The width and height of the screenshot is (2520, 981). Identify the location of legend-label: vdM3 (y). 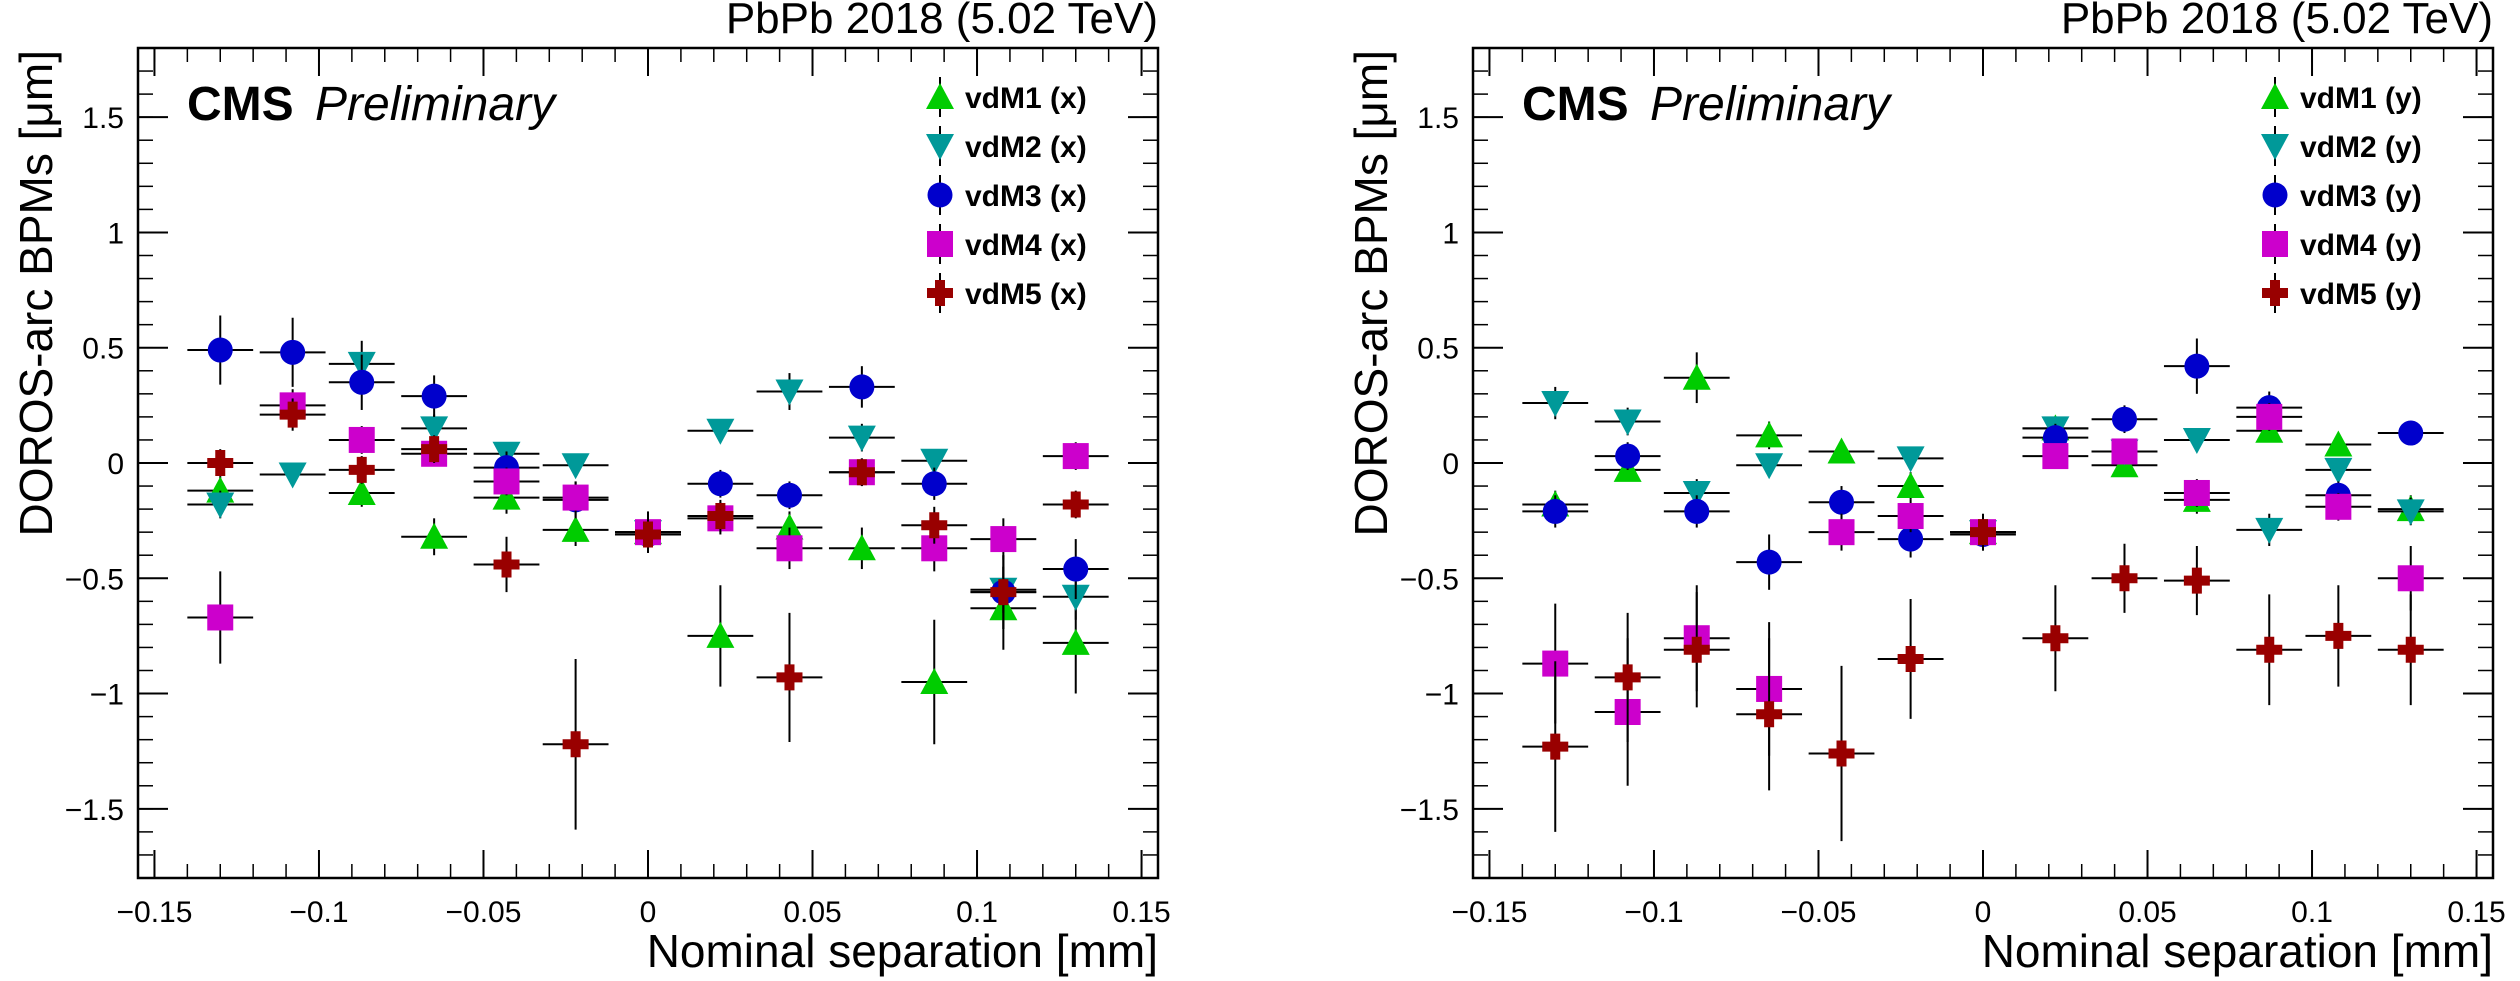
(2361, 196).